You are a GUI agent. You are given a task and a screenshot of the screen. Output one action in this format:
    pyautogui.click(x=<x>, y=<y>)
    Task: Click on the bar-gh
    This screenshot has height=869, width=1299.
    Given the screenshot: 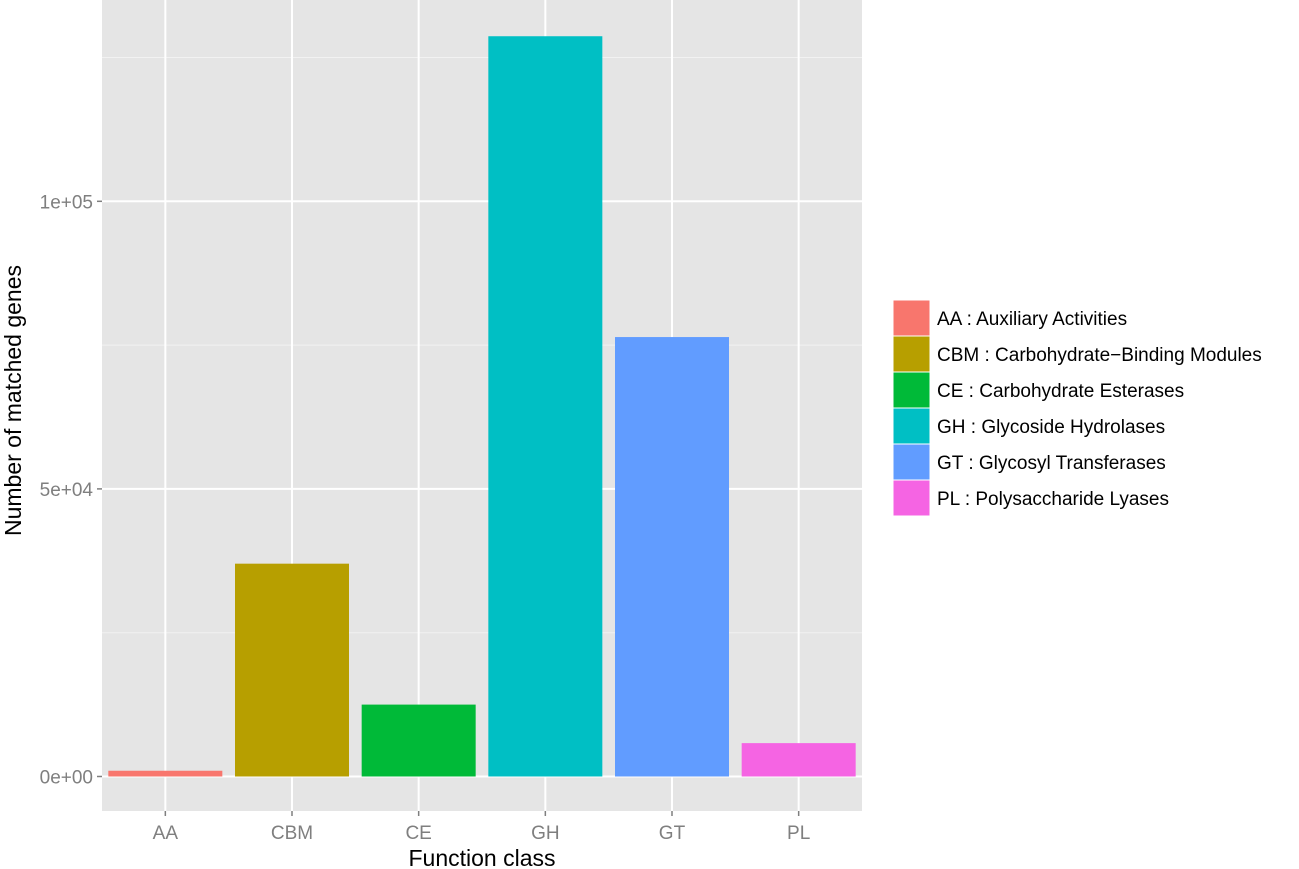 What is the action you would take?
    pyautogui.click(x=545, y=406)
    